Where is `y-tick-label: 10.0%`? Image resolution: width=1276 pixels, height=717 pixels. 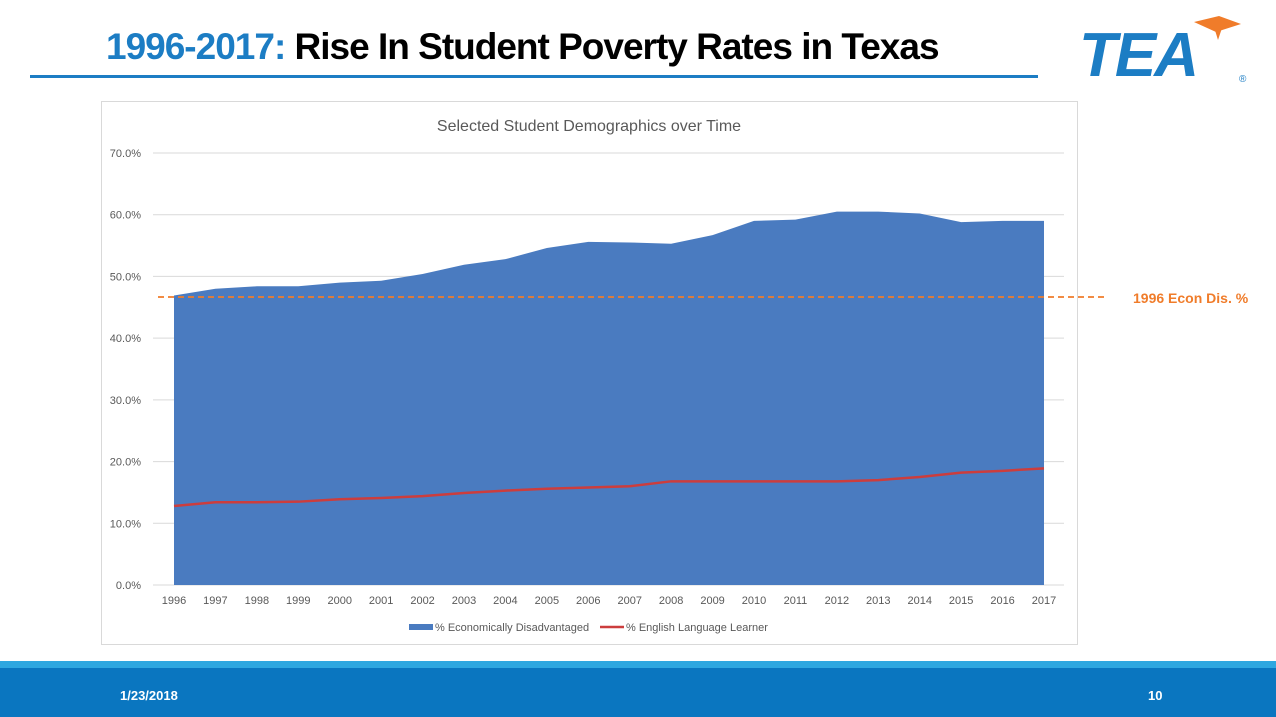
y-tick-label: 10.0% is located at coordinates (125, 524).